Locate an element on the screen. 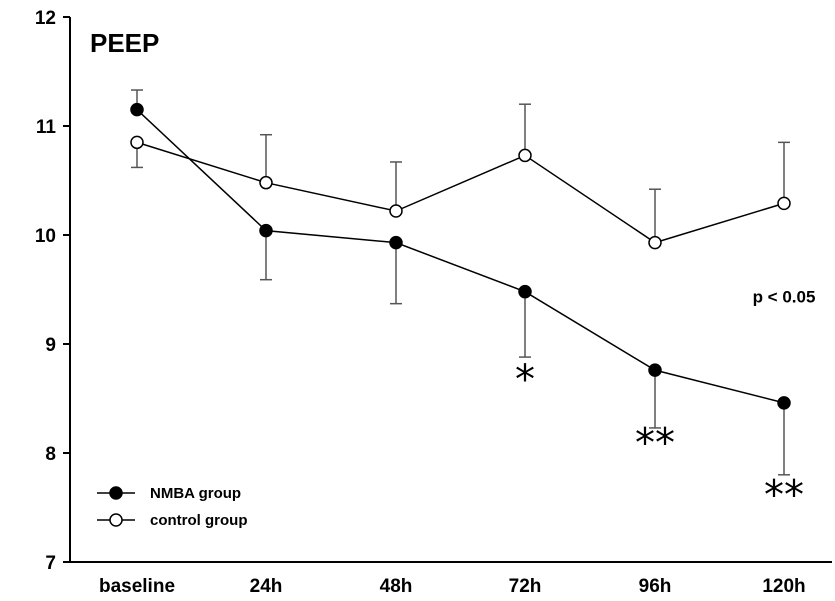 The image size is (835, 601). y-tick-label: 8 is located at coordinates (50, 454).